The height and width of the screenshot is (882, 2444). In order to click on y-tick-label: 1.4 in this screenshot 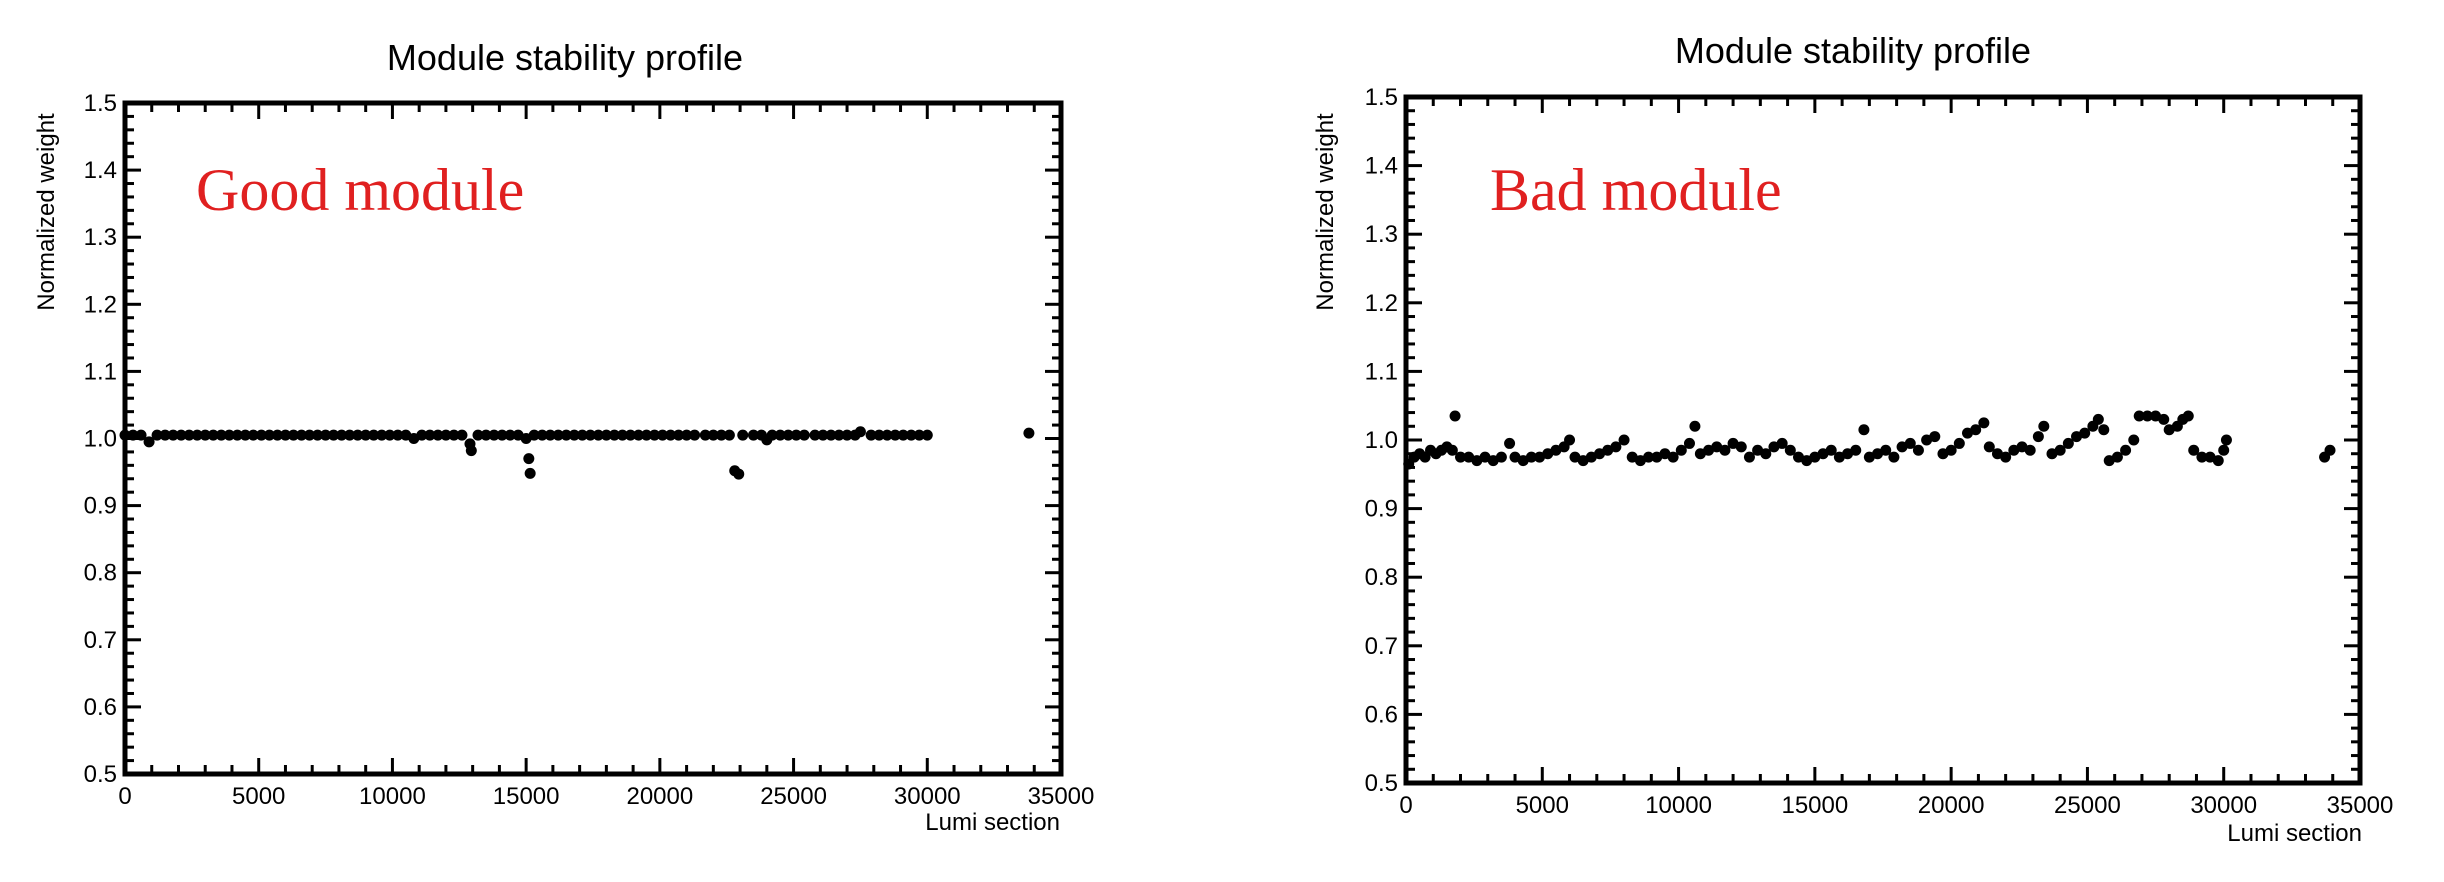, I will do `click(1381, 166)`.